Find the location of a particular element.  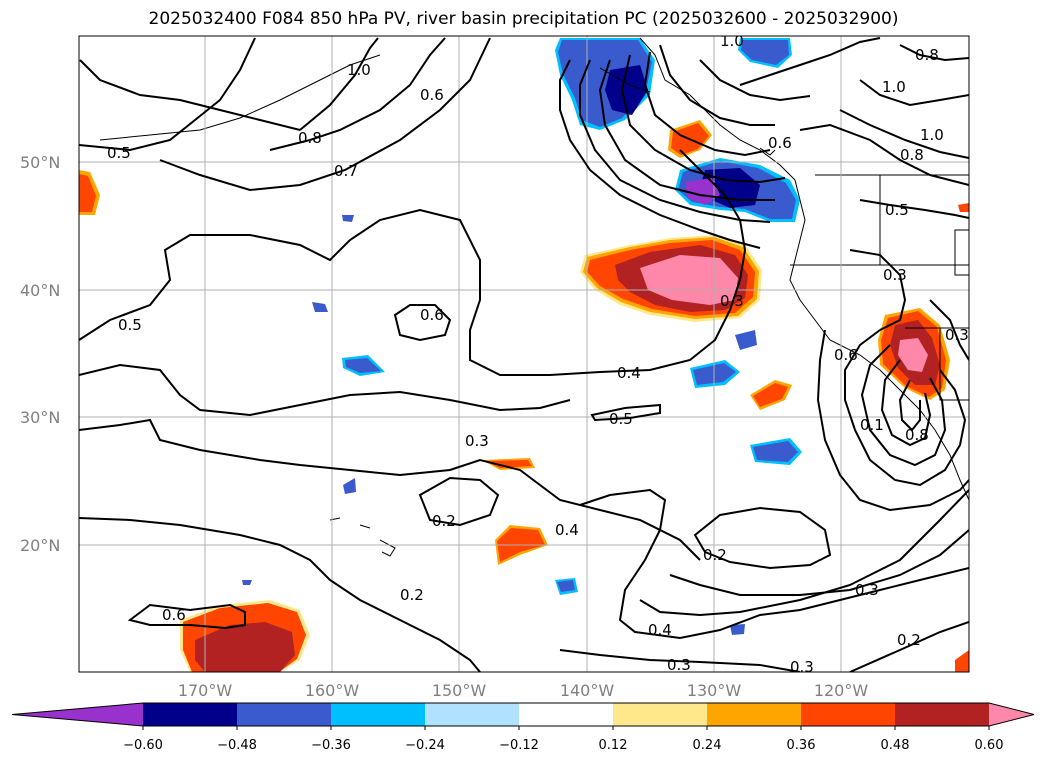

colorbar-tick-label: 0.12 is located at coordinates (613, 745).